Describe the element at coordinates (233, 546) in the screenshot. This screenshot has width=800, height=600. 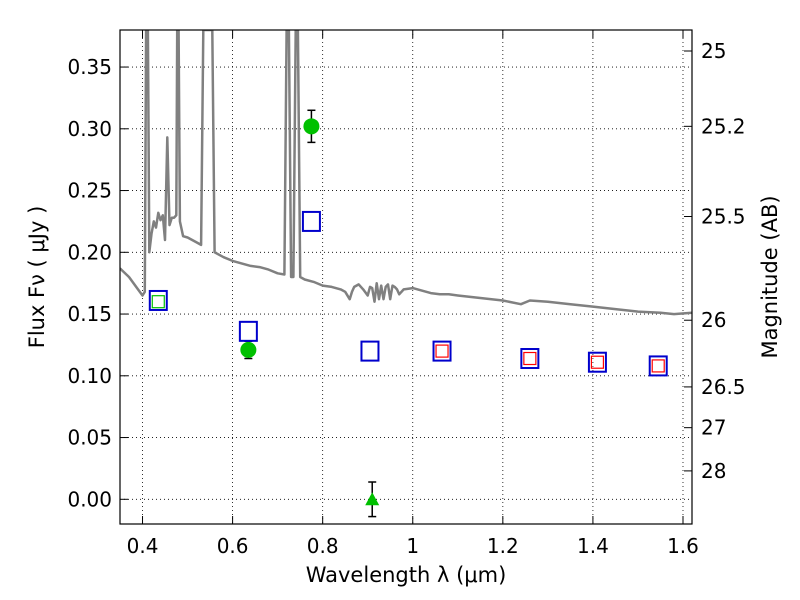
I see `x-tick-label: 0.6` at that location.